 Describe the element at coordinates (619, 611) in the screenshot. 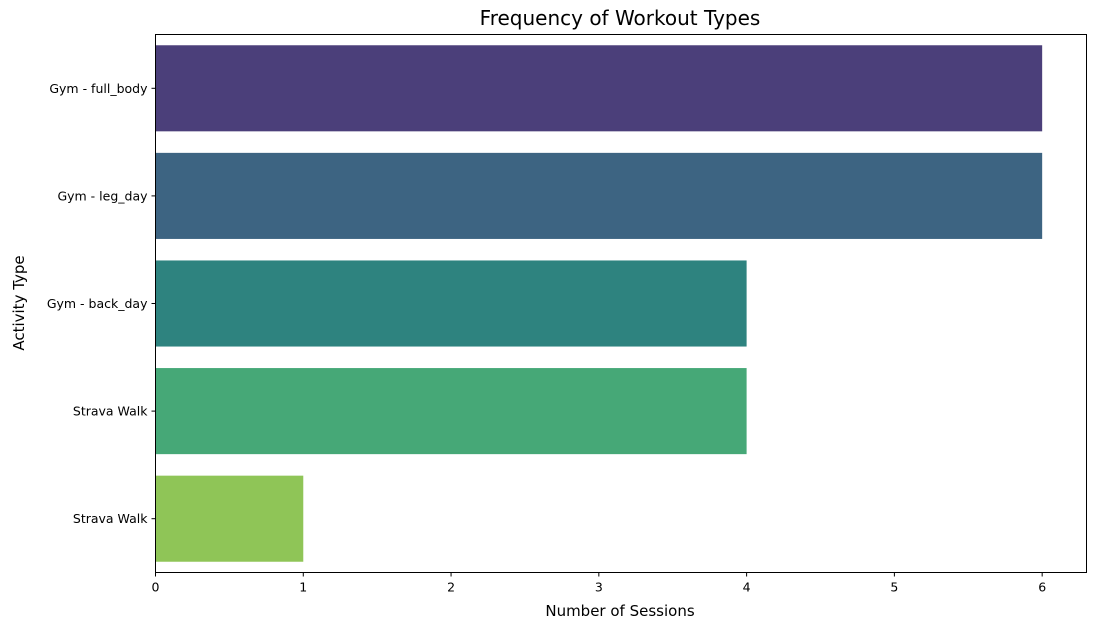

I see `x-axis-label: Number of Sessions` at that location.